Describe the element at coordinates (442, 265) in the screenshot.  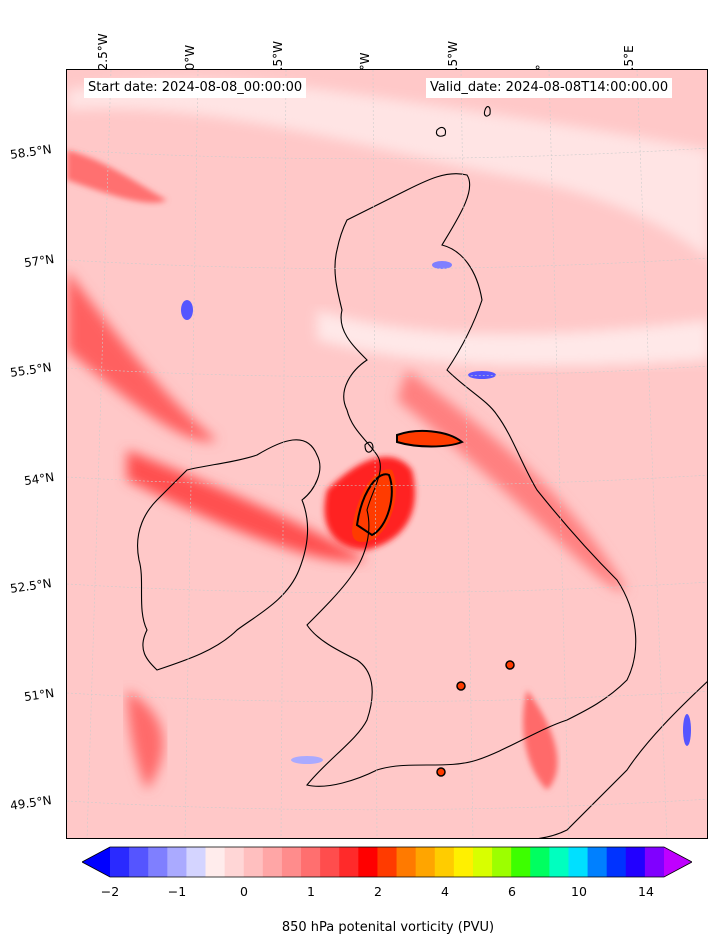
I see `pv-negative-spot-scotland` at that location.